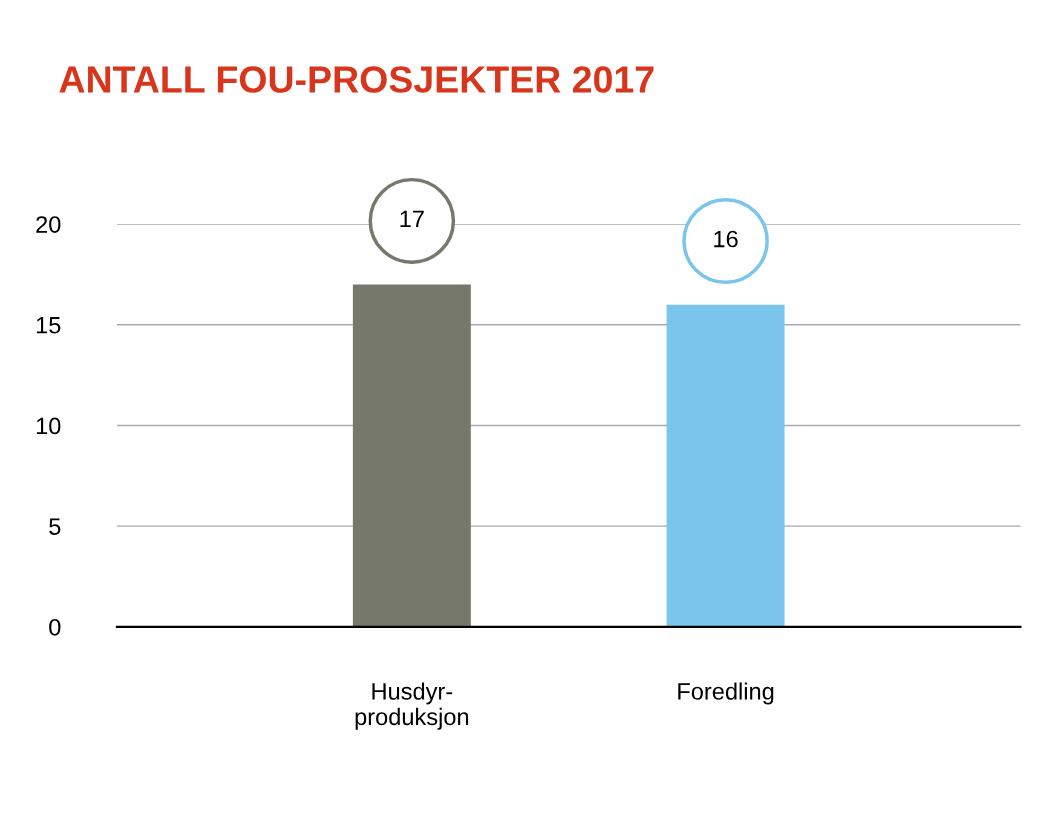  I want to click on y-tick-label: 20, so click(48, 224).